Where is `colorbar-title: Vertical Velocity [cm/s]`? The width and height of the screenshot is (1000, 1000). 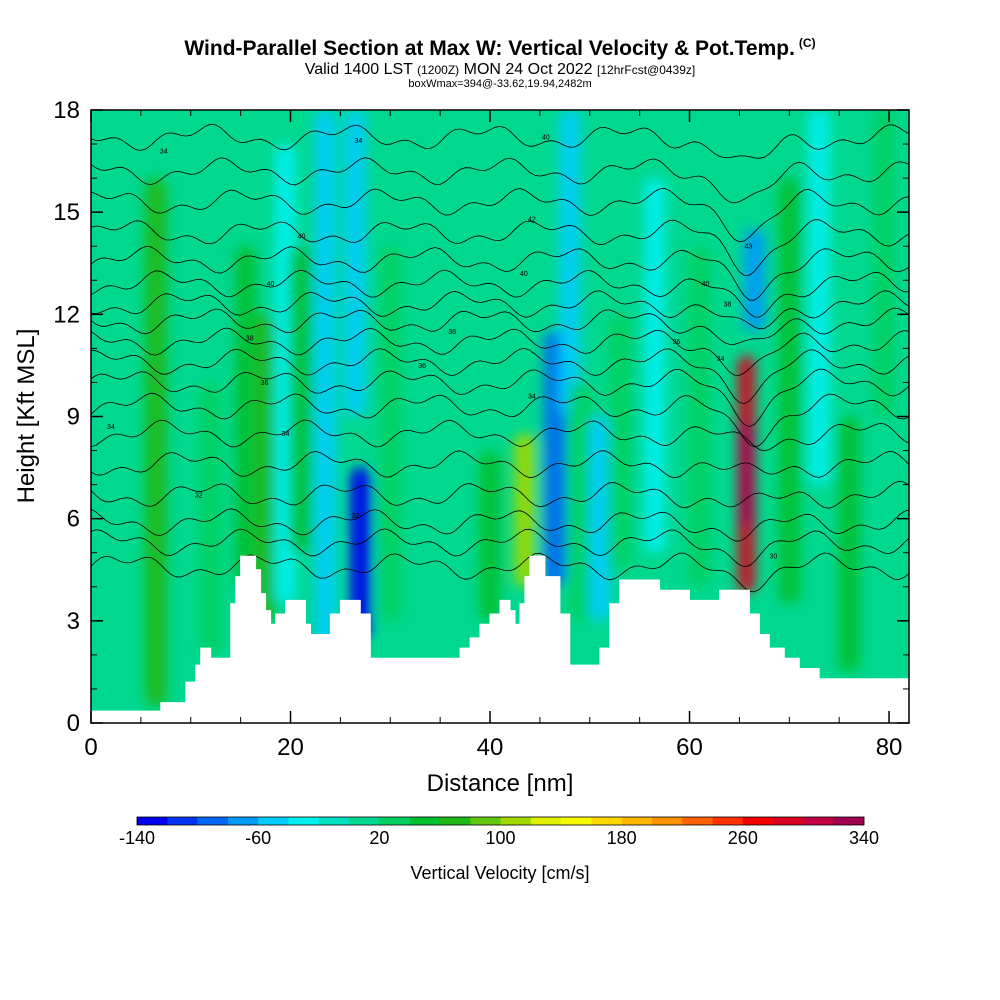
colorbar-title: Vertical Velocity [cm/s] is located at coordinates (500, 873).